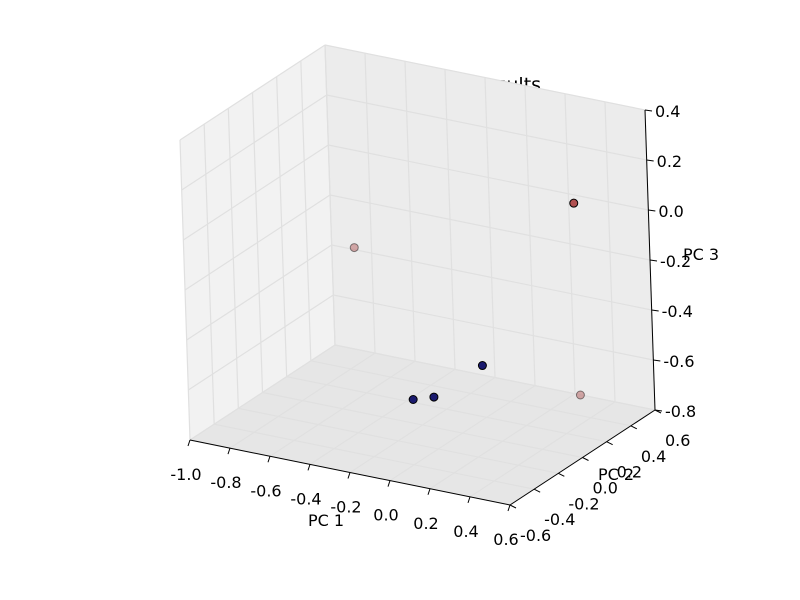 The width and height of the screenshot is (800, 600). Describe the element at coordinates (678, 361) in the screenshot. I see `z-tick-label: -0.6` at that location.